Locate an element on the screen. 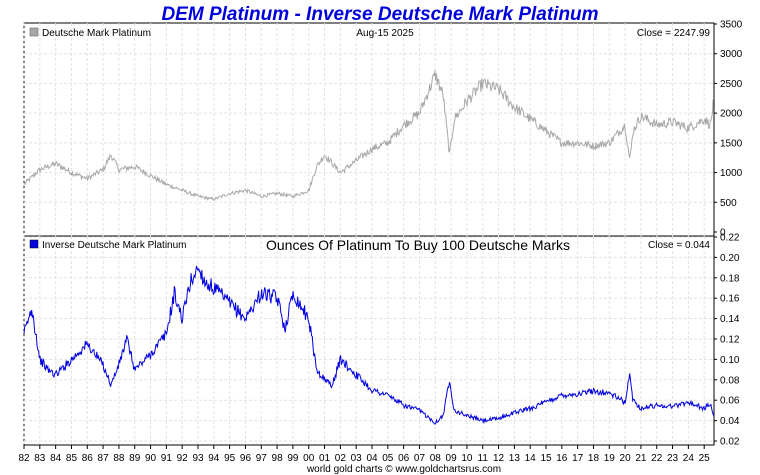 This screenshot has height=475, width=760. y-tick-label: 0.10 is located at coordinates (730, 360).